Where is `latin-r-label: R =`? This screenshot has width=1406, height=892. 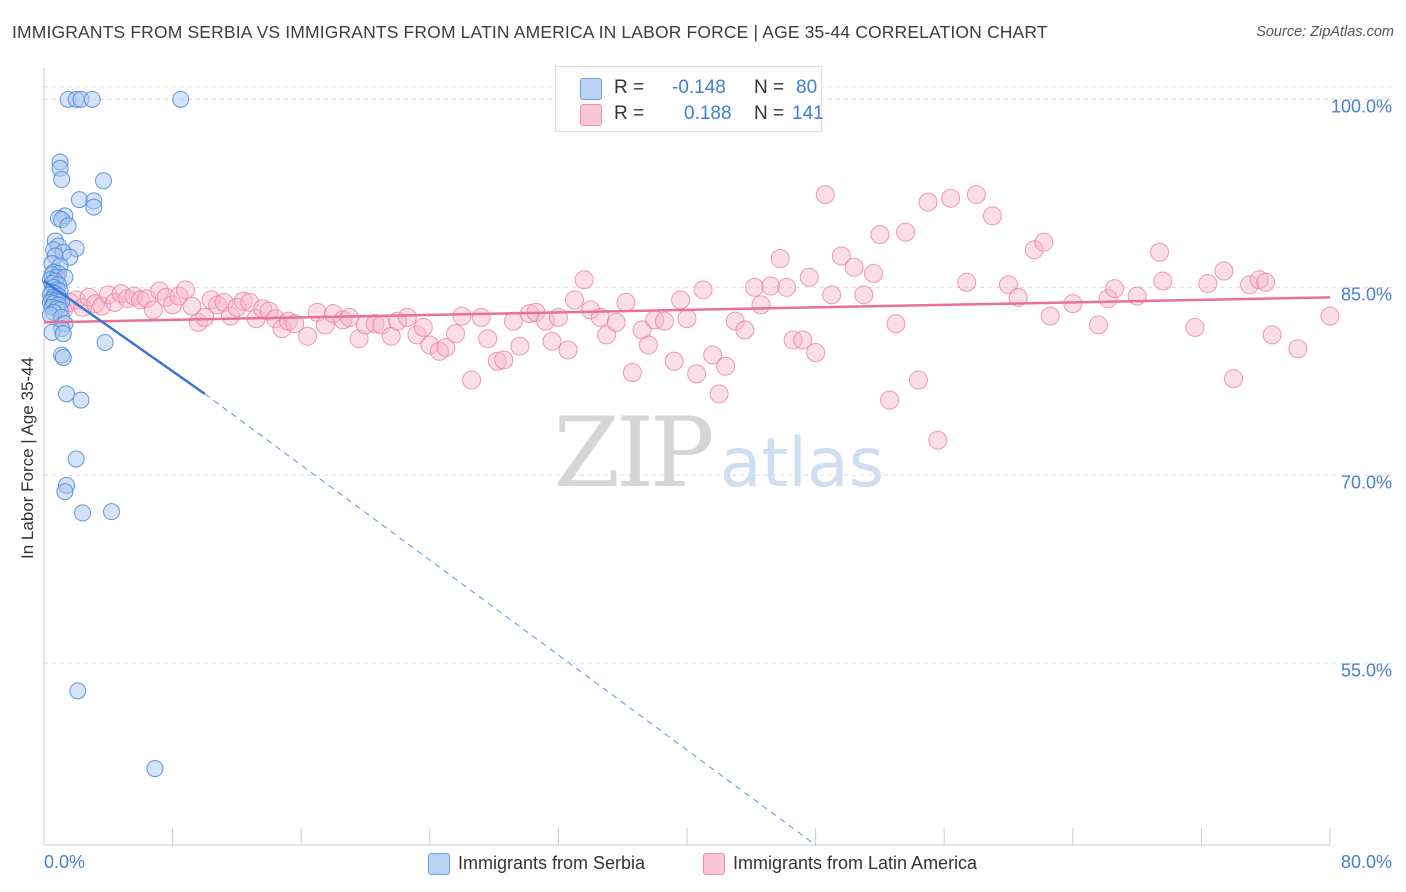
latin-r-label: R = is located at coordinates (629, 113).